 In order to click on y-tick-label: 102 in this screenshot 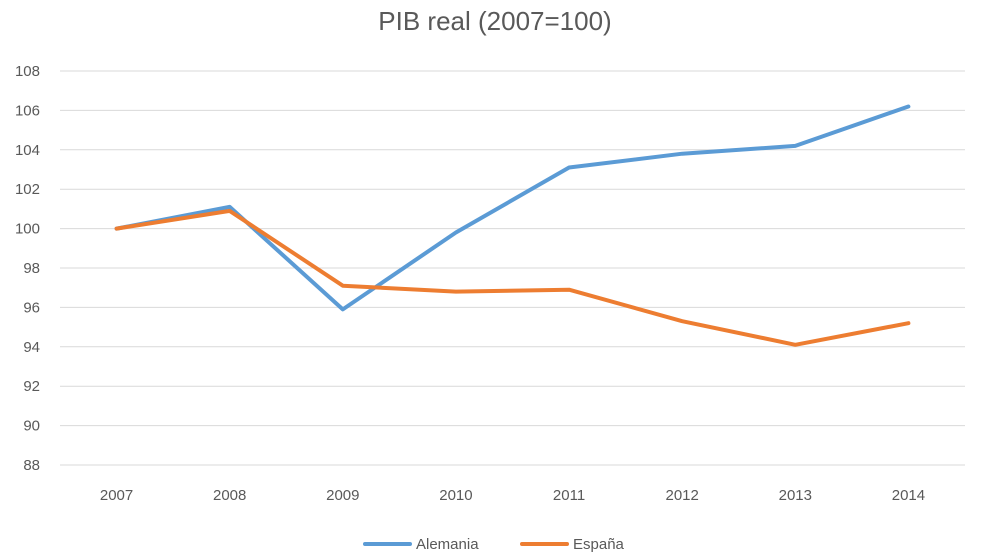, I will do `click(27, 189)`.